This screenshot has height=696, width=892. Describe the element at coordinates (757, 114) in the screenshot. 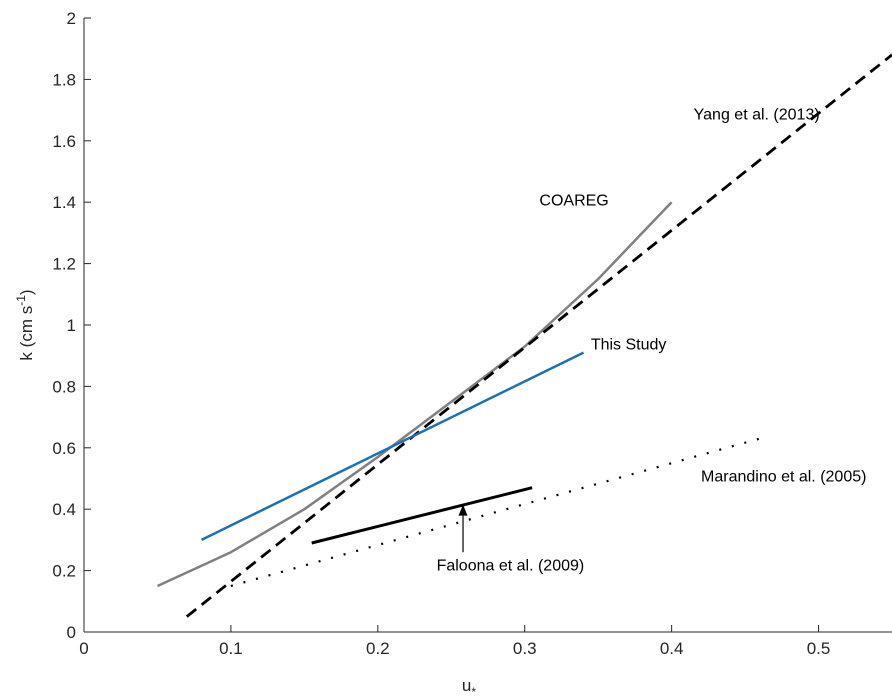

I see `annotation-label: Yang et al. (2013)` at that location.